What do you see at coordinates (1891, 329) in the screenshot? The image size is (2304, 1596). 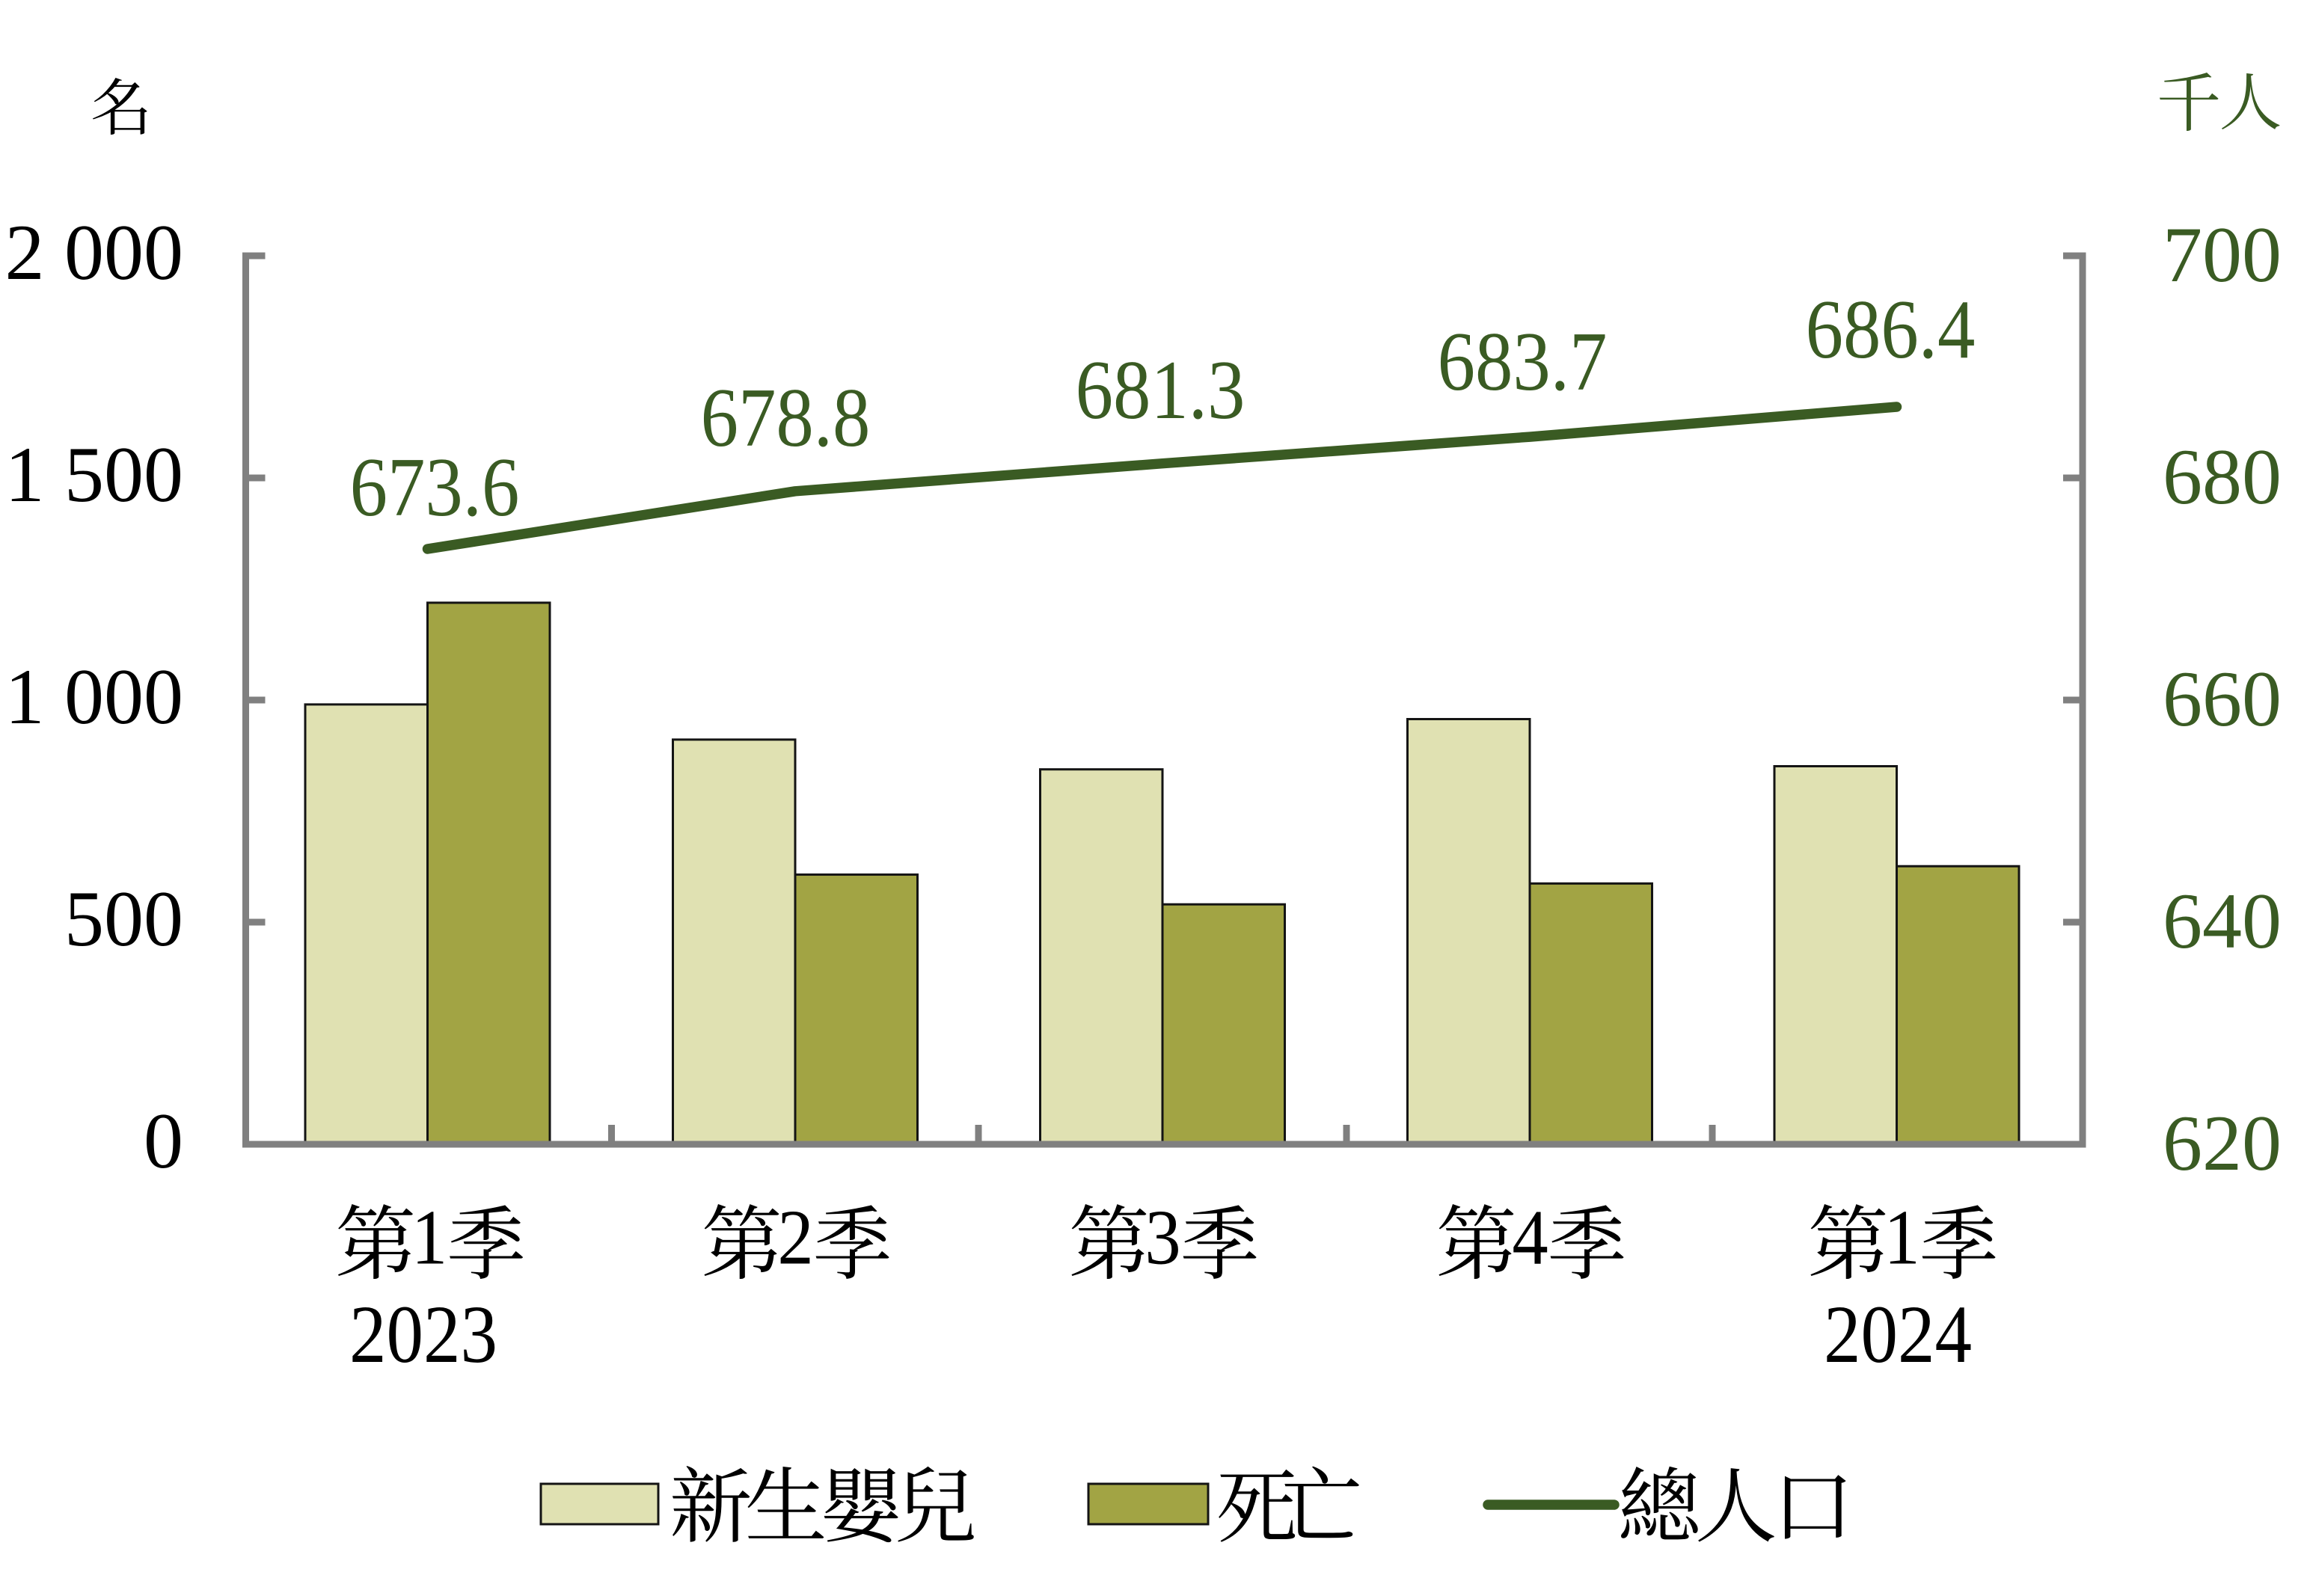 I see `svg-text: 686.4` at bounding box center [1891, 329].